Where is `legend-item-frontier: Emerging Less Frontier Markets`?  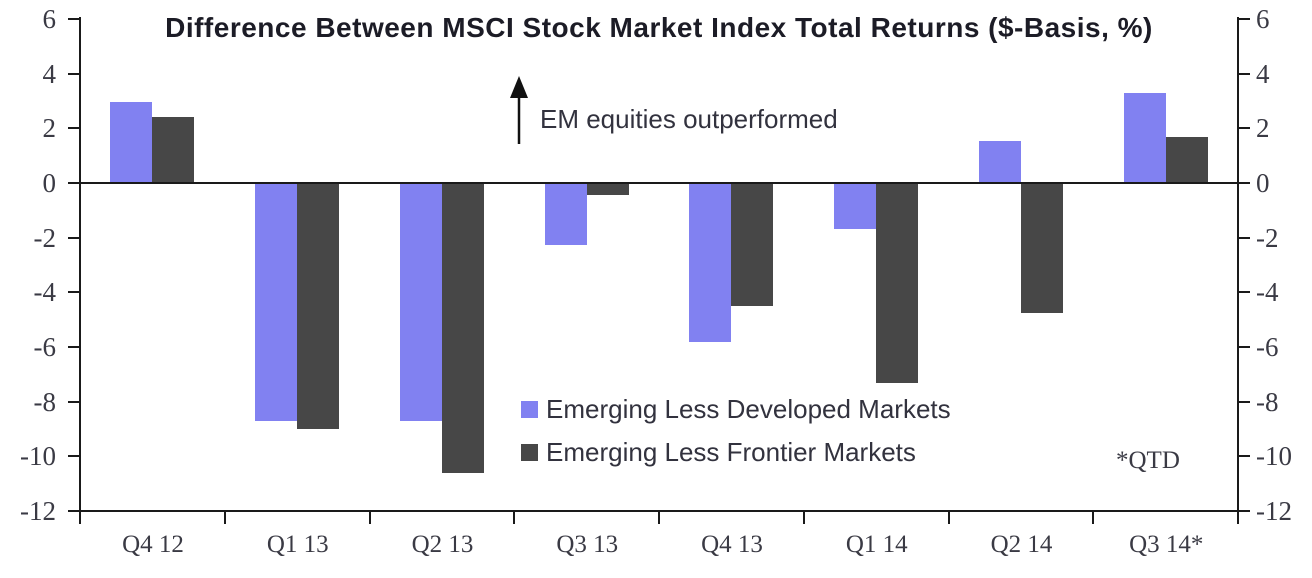 legend-item-frontier: Emerging Less Frontier Markets is located at coordinates (736, 452).